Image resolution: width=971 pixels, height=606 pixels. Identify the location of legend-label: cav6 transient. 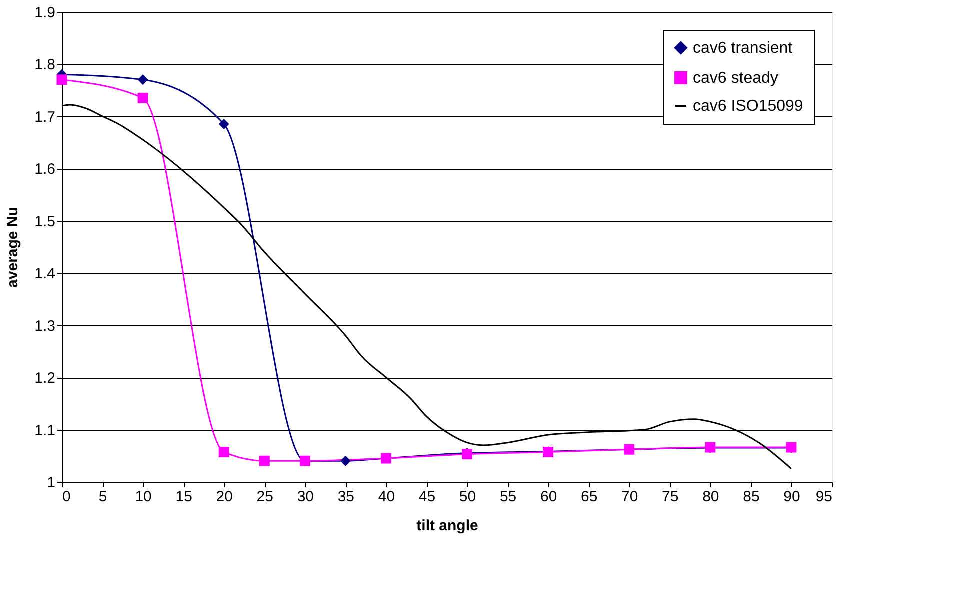
(743, 48).